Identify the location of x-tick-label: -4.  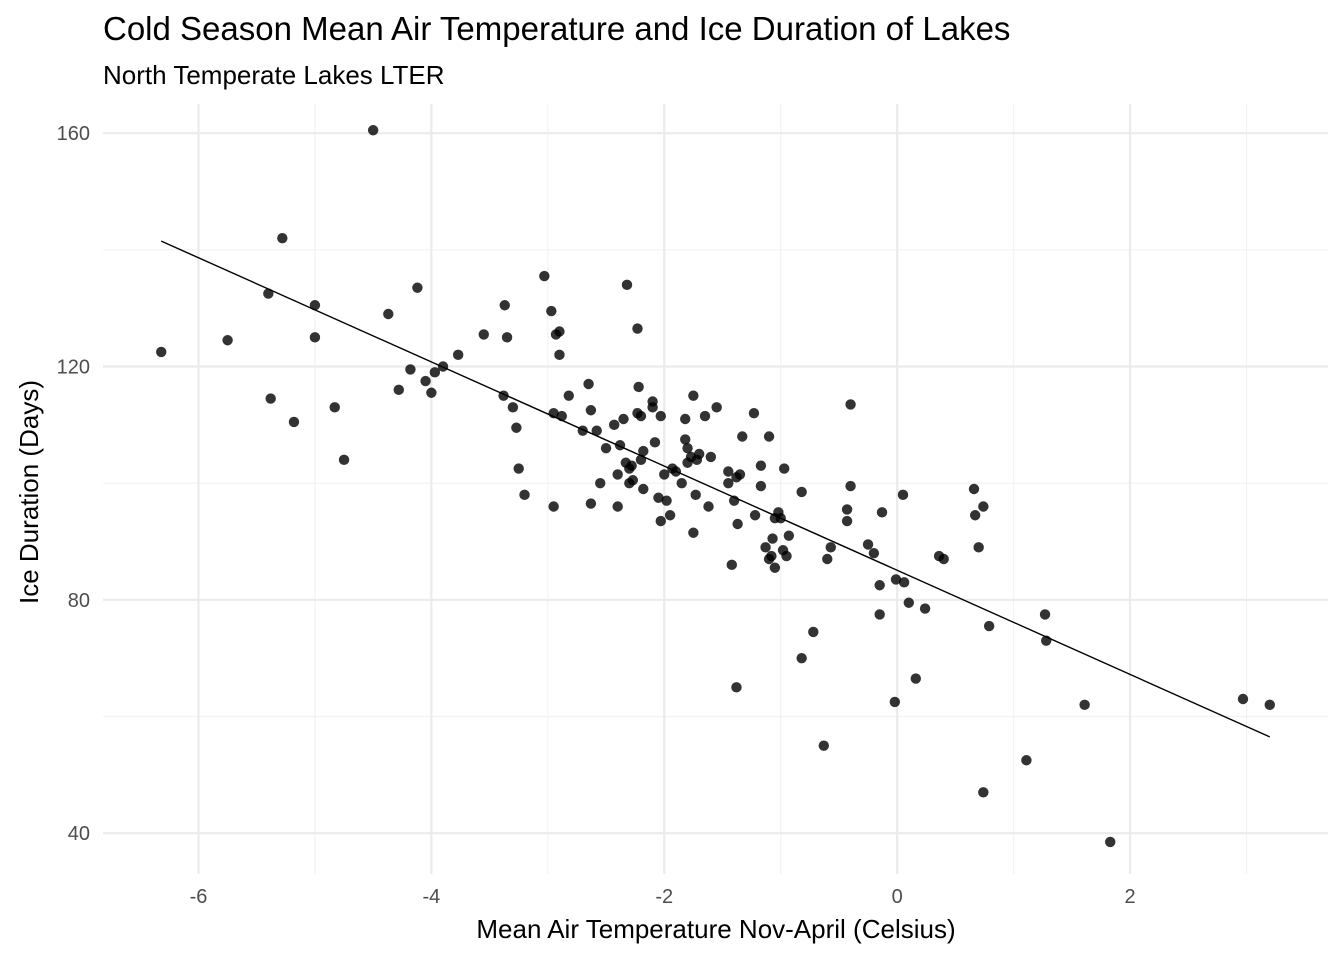
(431, 897).